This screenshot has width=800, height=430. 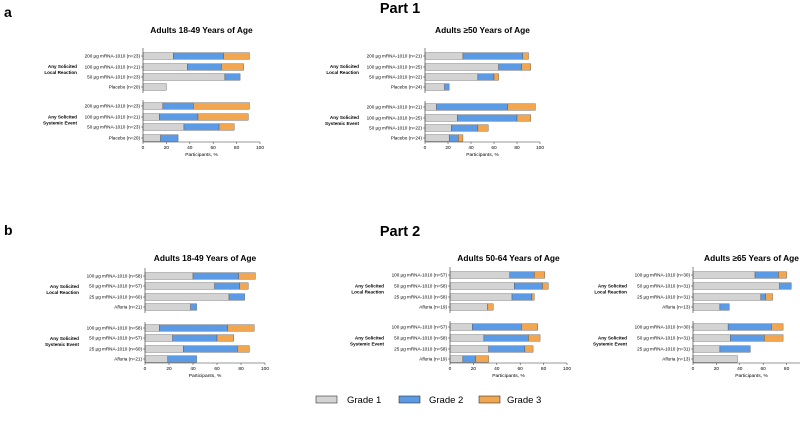 I want to click on row-label: 50 µg mRNA-1010 (n=57), so click(x=115, y=338).